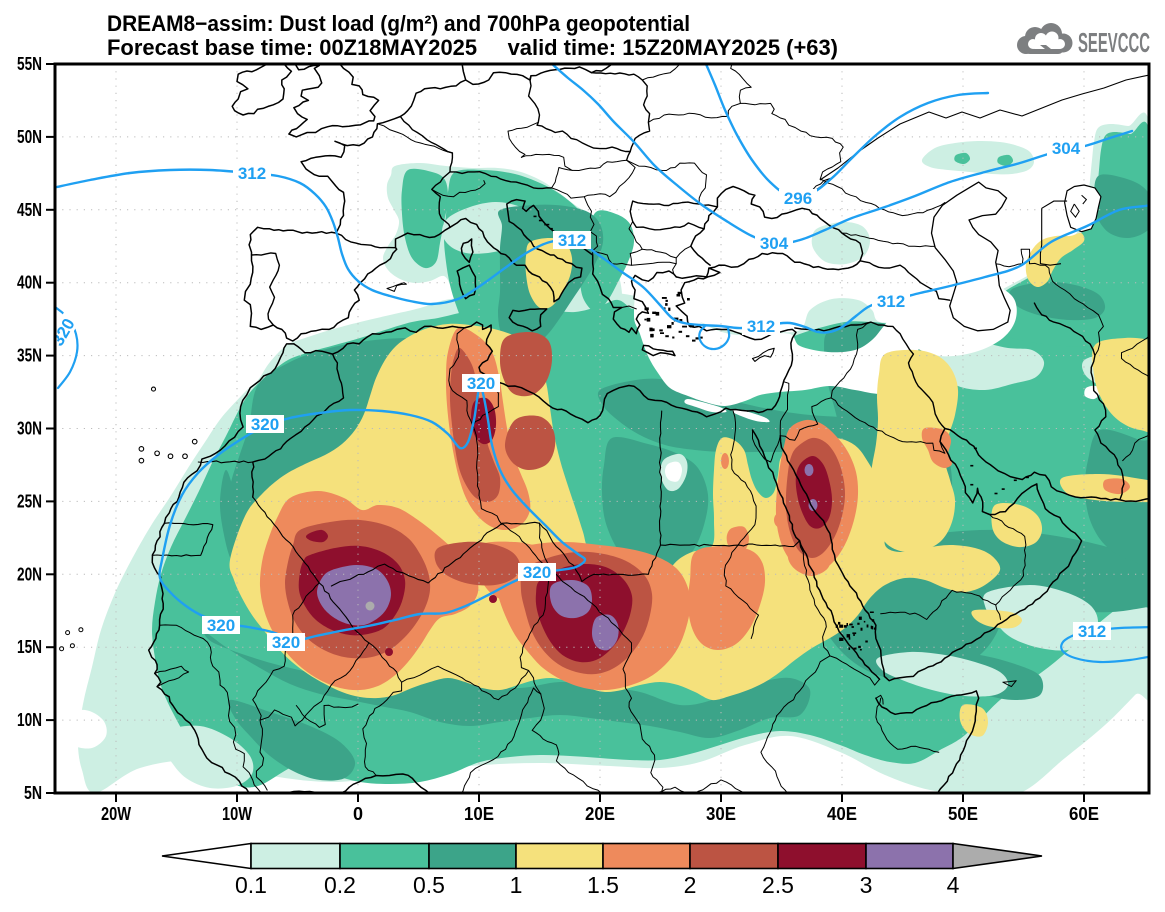 The image size is (1165, 912). I want to click on svg-text: 2.5, so click(778, 885).